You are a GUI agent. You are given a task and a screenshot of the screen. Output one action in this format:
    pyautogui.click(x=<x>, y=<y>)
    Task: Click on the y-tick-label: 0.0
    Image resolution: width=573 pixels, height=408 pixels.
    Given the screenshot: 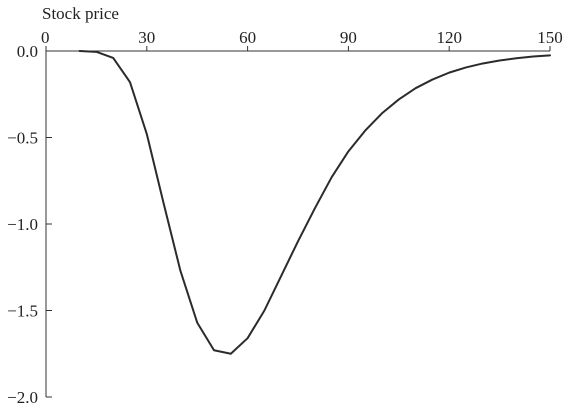 What is the action you would take?
    pyautogui.click(x=27, y=51)
    